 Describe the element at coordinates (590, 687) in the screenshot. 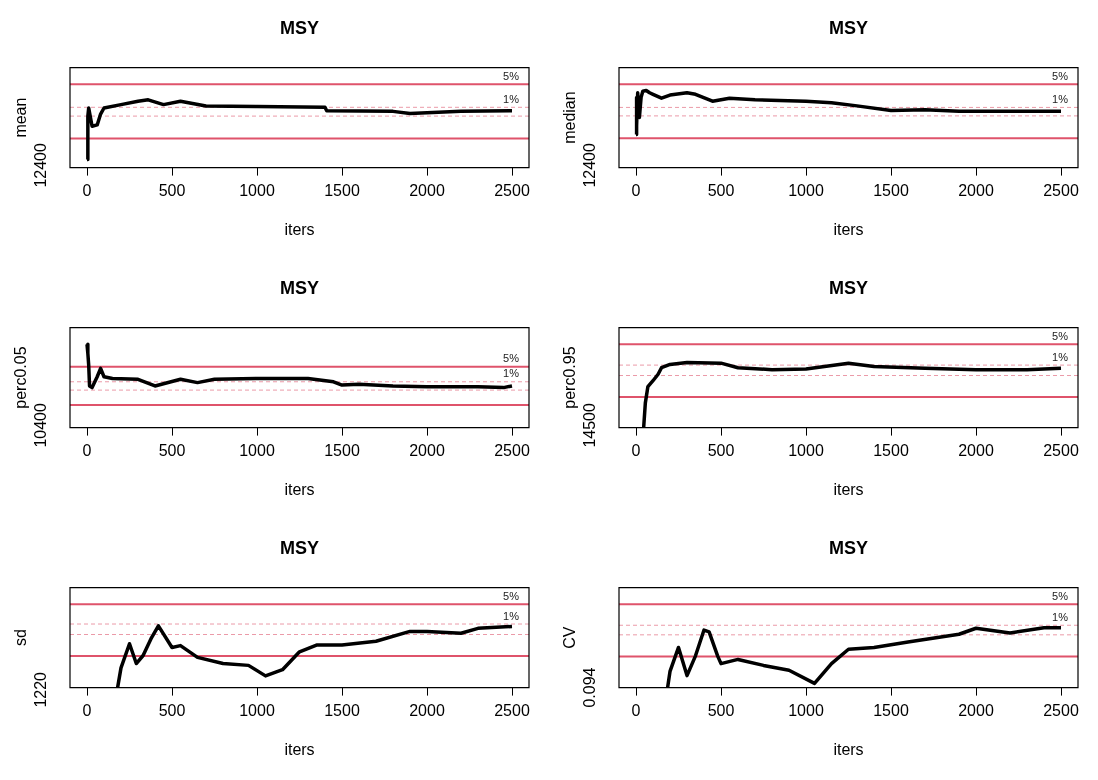

I see `text: 0.094` at that location.